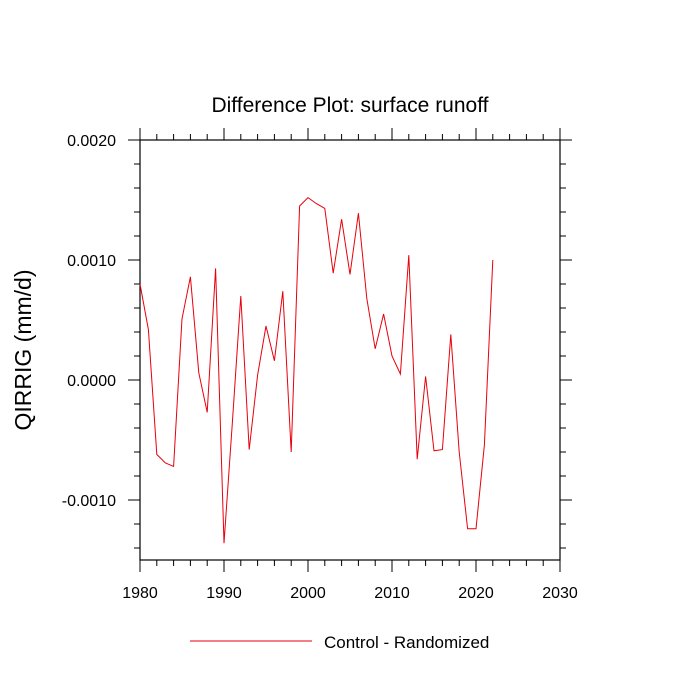  What do you see at coordinates (392, 593) in the screenshot?
I see `x-tick-label: 2010` at bounding box center [392, 593].